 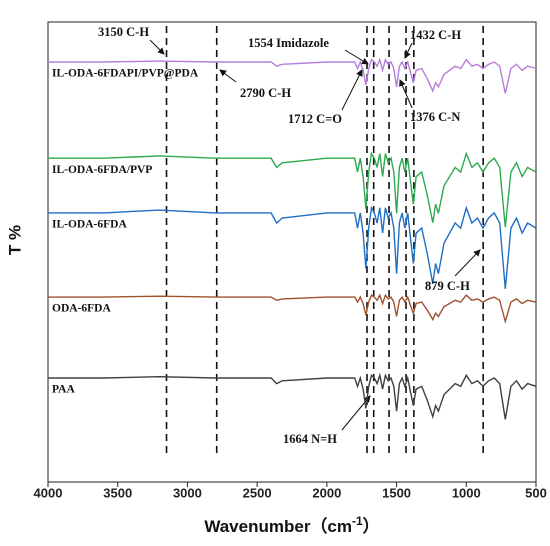 What do you see at coordinates (466, 492) in the screenshot?
I see `x-tick-label: 1000` at bounding box center [466, 492].